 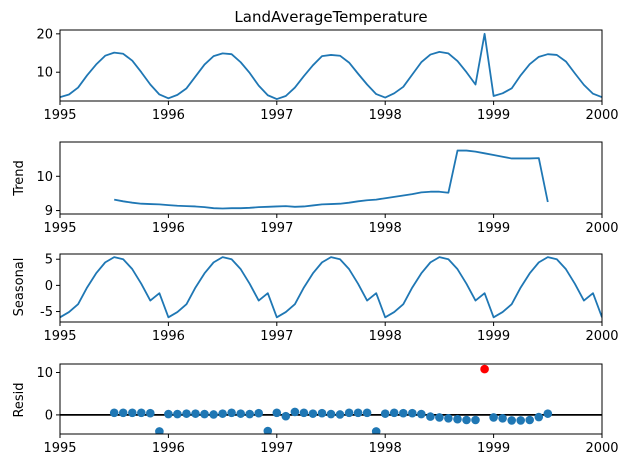 What do you see at coordinates (44, 34) in the screenshot?
I see `y-tick-label: 20` at bounding box center [44, 34].